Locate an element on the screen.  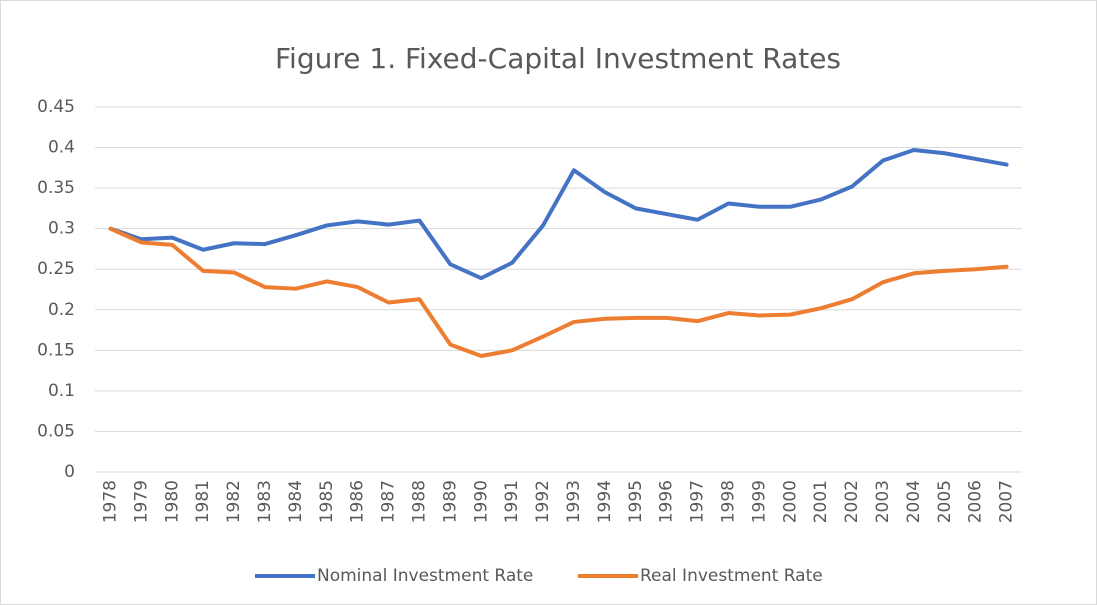
x-tick-label: 1989 is located at coordinates (450, 501).